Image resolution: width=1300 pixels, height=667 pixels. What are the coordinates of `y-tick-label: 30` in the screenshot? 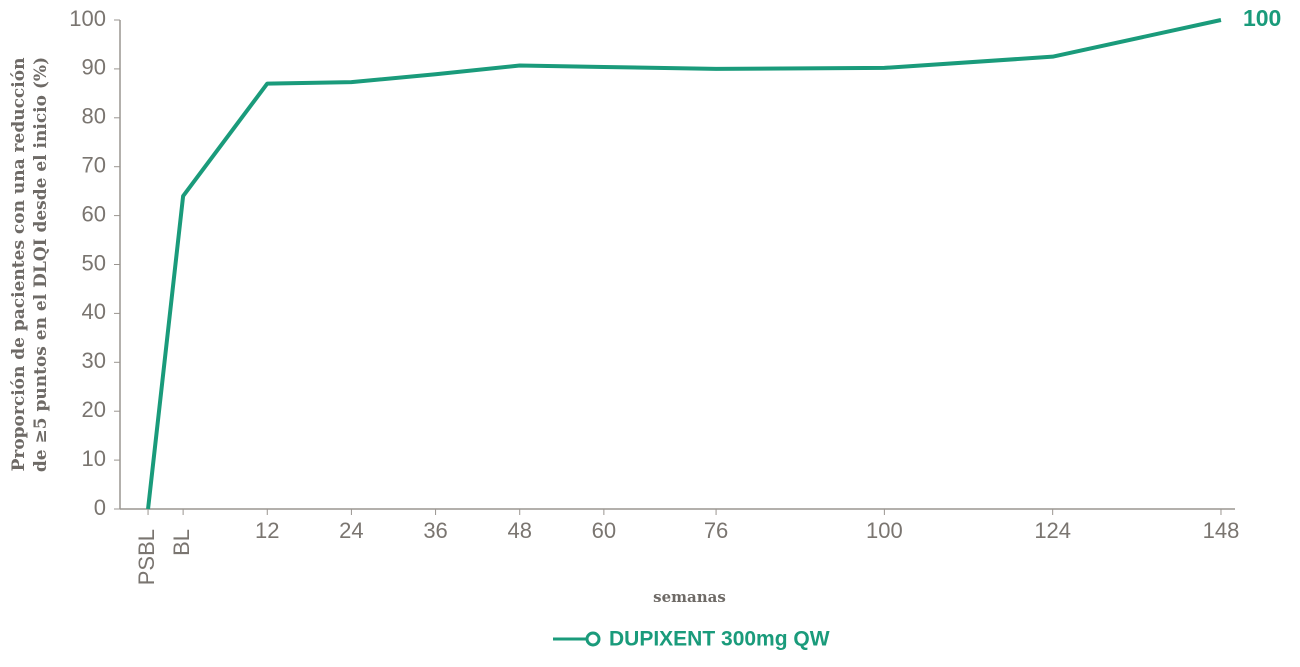 It's located at (94, 360).